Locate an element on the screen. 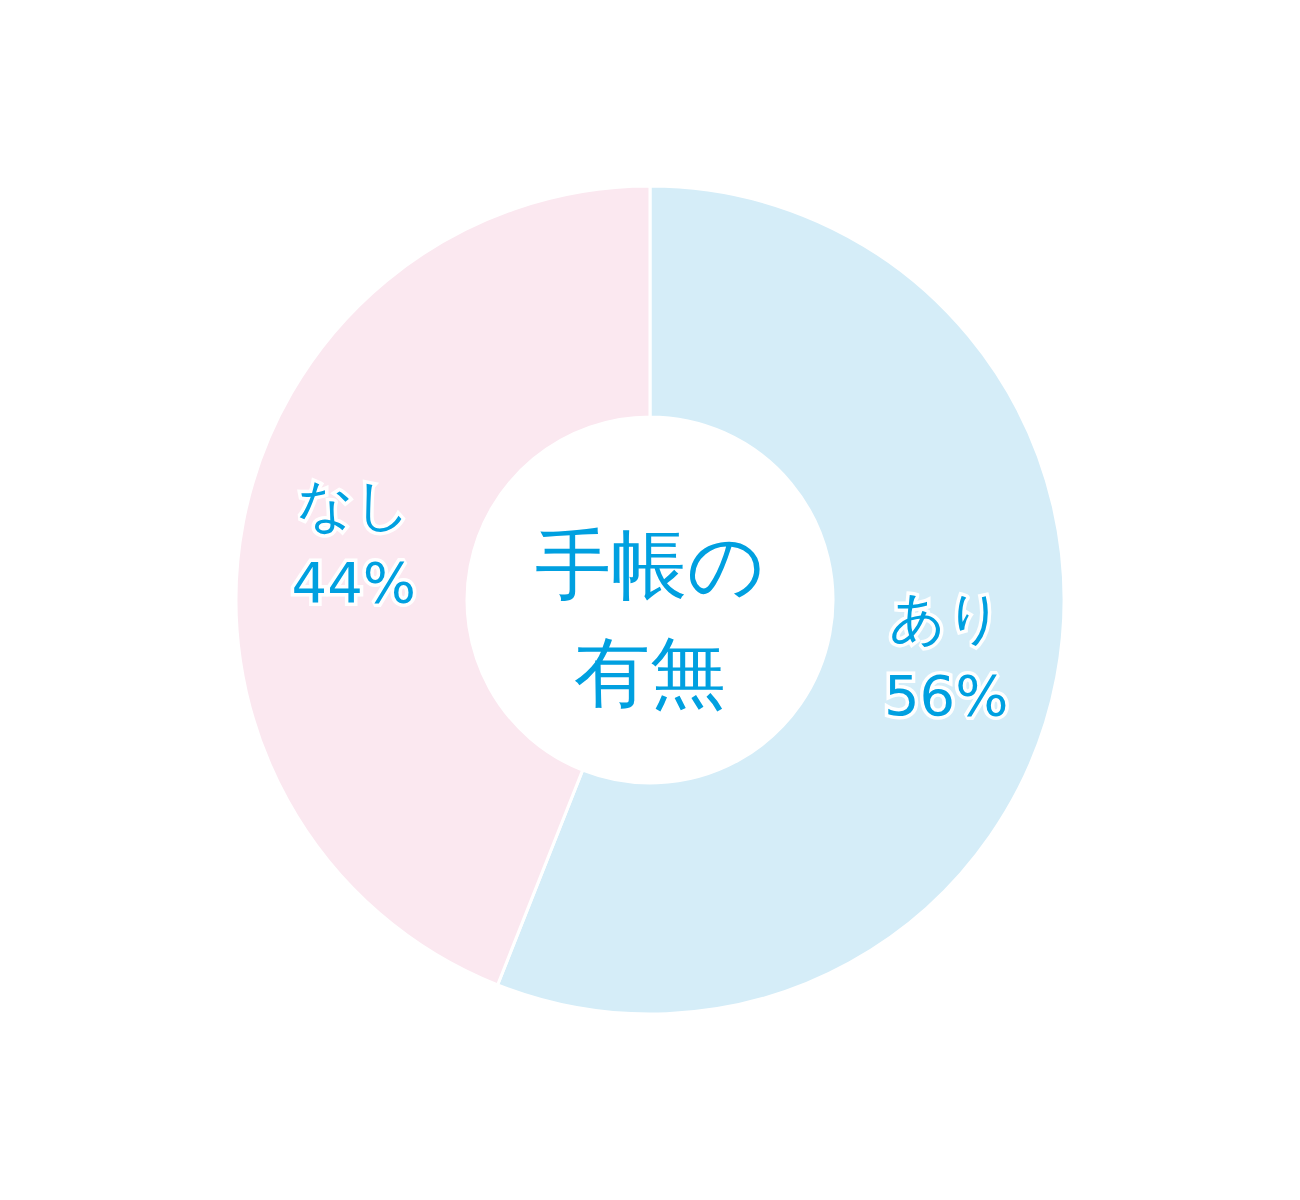  data-label: 56% is located at coordinates (946, 695).